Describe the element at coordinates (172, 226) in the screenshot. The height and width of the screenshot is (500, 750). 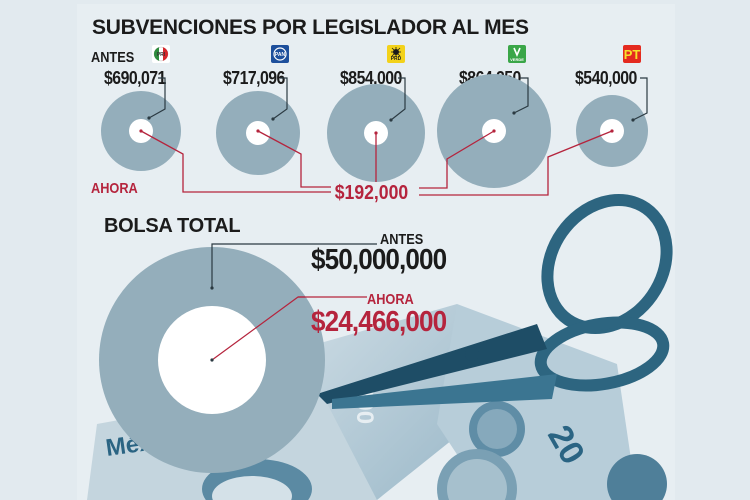
I see `bolsa-total-title: BOLSA TOTAL` at that location.